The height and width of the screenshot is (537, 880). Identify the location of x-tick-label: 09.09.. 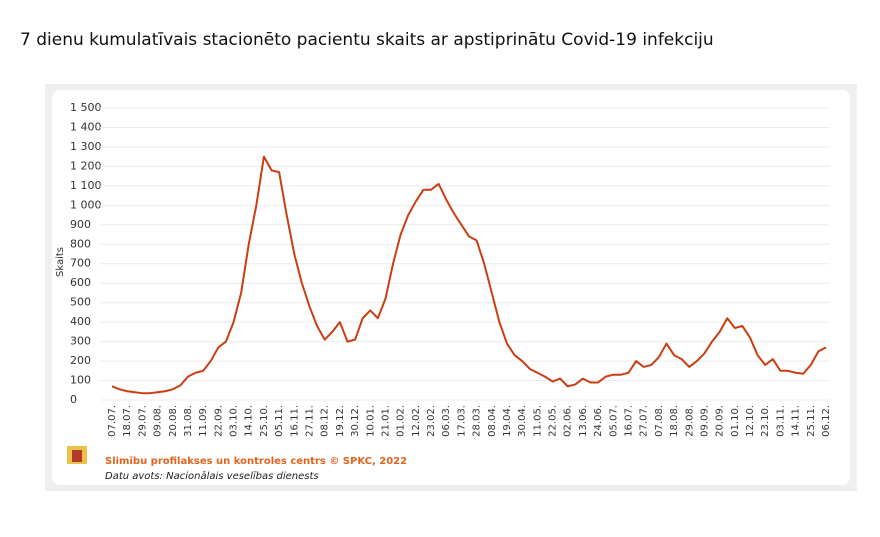
(704, 421).